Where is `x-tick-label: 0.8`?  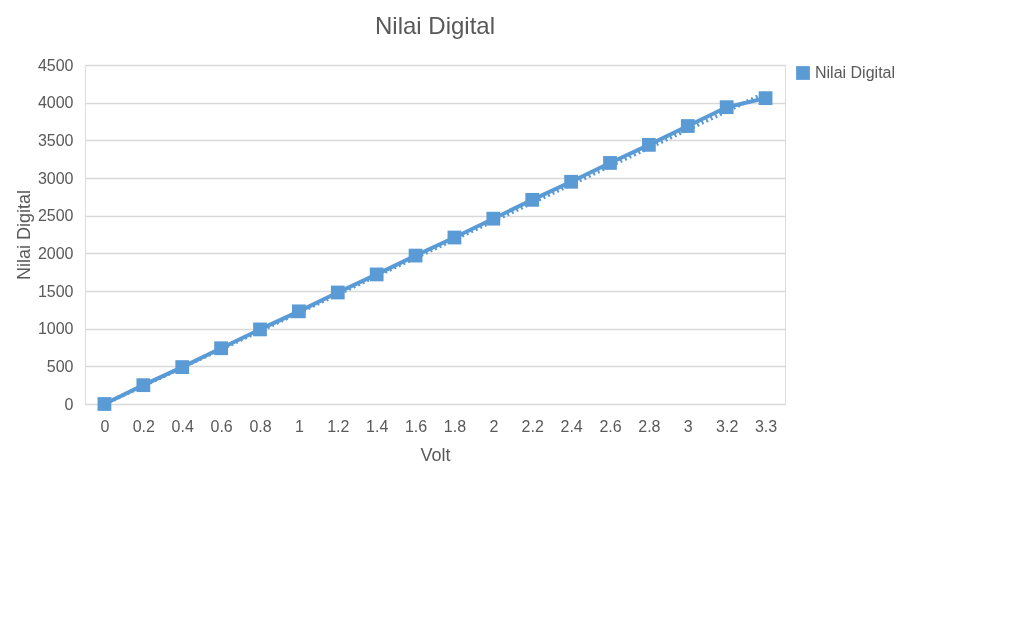 x-tick-label: 0.8 is located at coordinates (260, 426).